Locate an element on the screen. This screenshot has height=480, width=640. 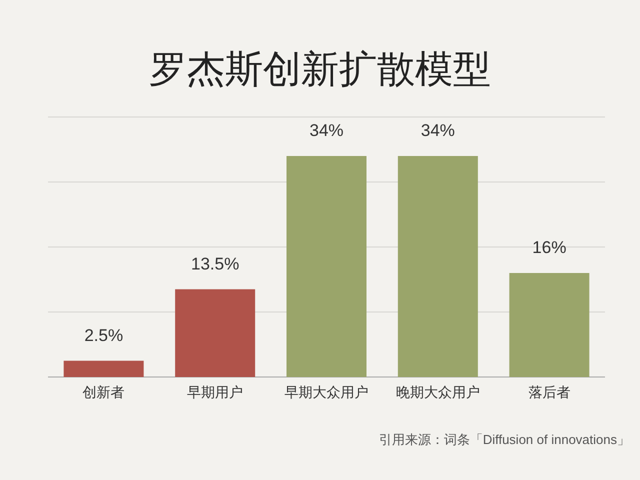
x-tick-label: 创新者 is located at coordinates (103, 392).